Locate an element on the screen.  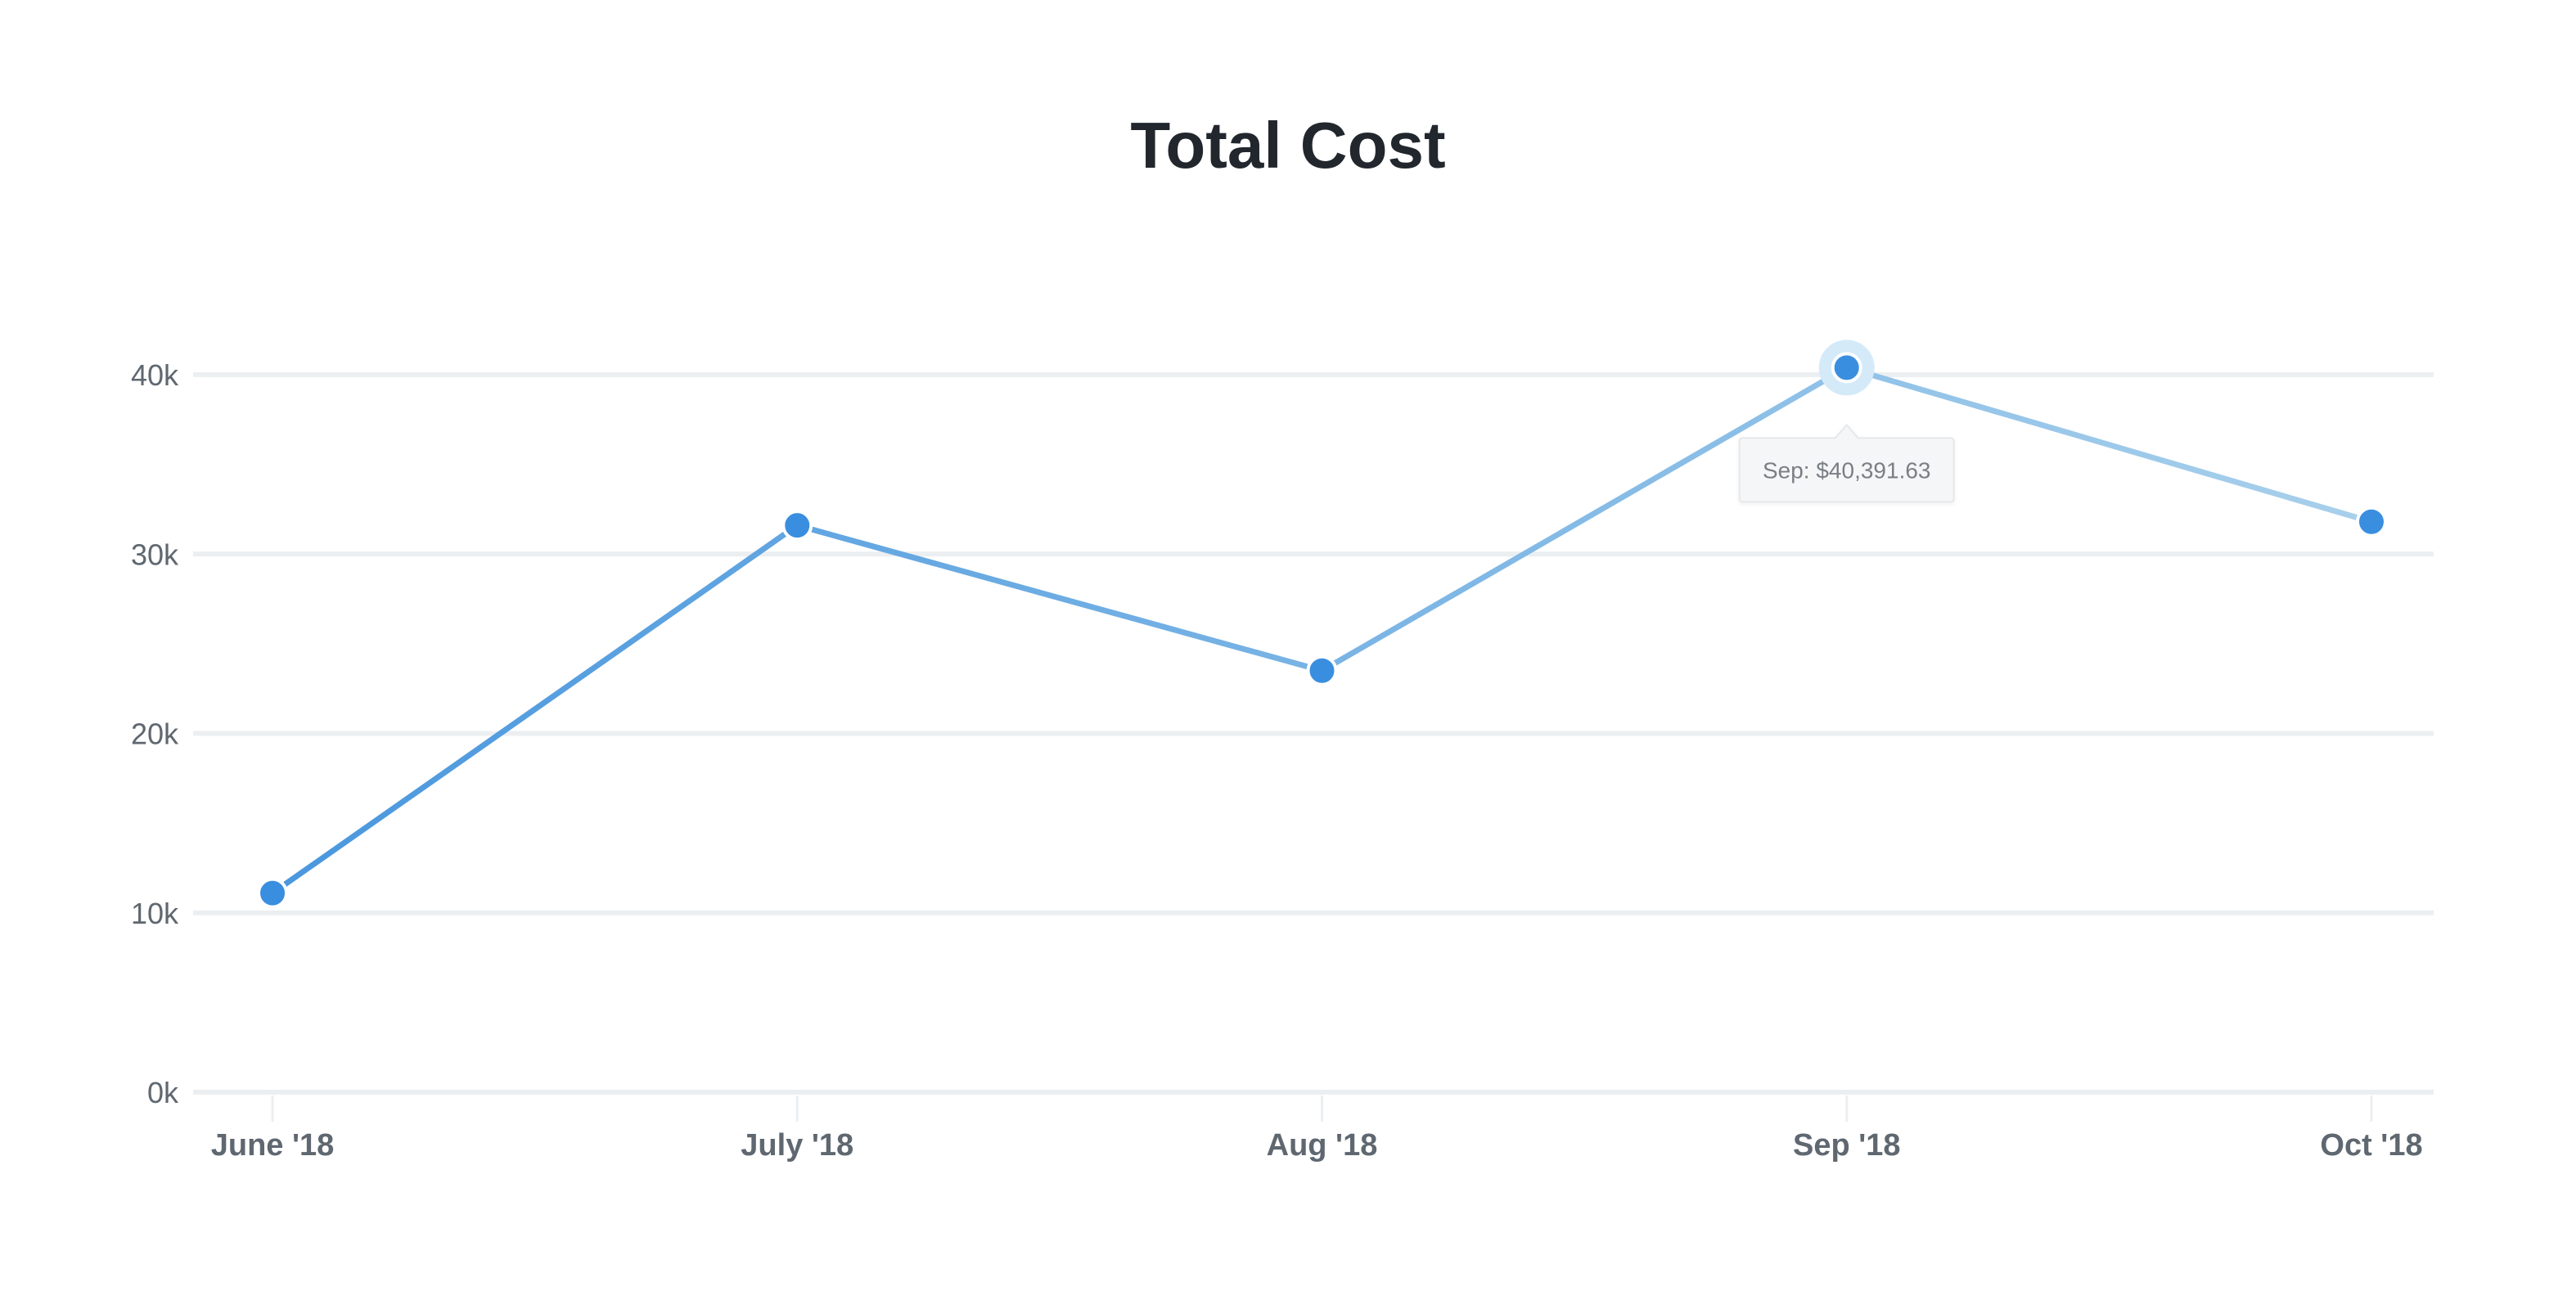
y-tick-label: 20k is located at coordinates (155, 734).